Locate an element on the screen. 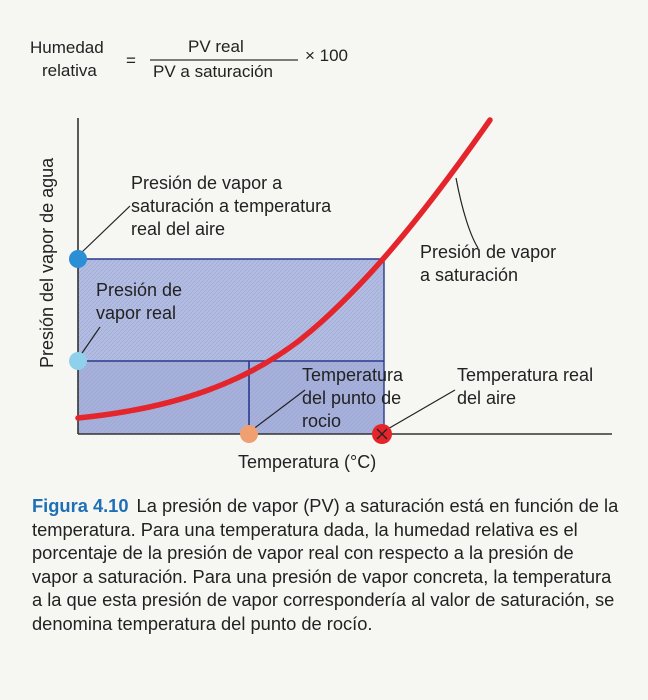 This screenshot has height=700, width=648. leader-dew-point is located at coordinates (278, 410).